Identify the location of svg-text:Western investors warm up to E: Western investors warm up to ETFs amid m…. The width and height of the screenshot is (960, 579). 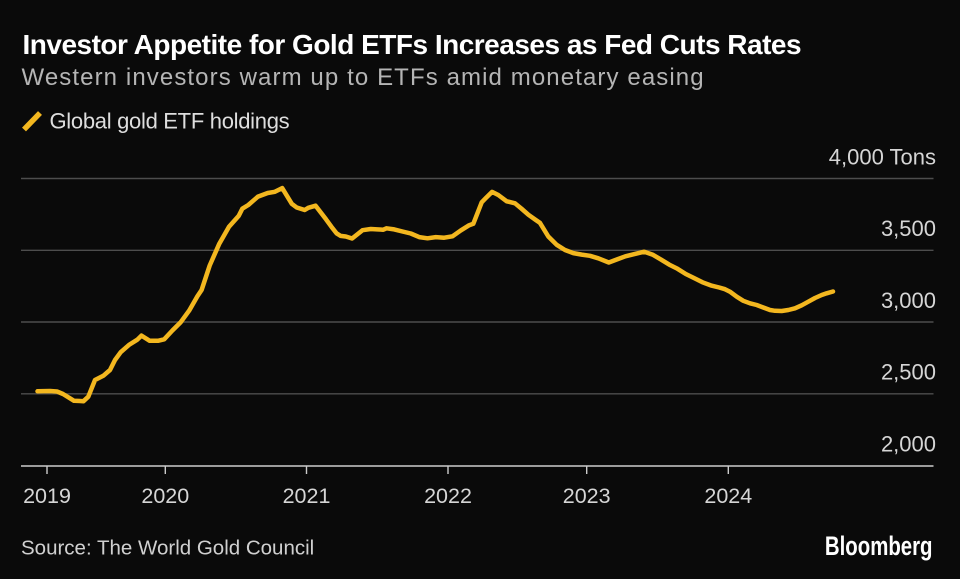
(363, 77).